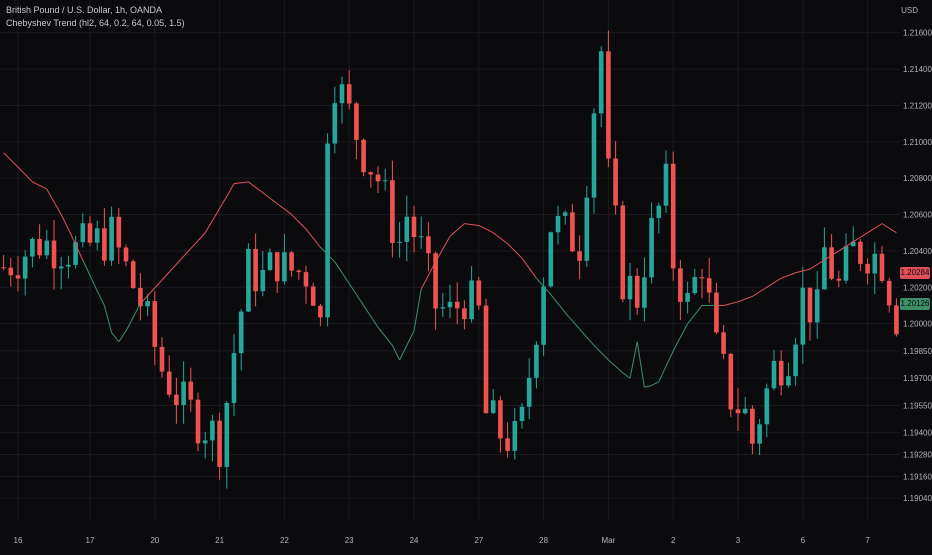 Image resolution: width=932 pixels, height=555 pixels. What do you see at coordinates (917, 287) in the screenshot?
I see `y-tick-label: 1.20200` at bounding box center [917, 287].